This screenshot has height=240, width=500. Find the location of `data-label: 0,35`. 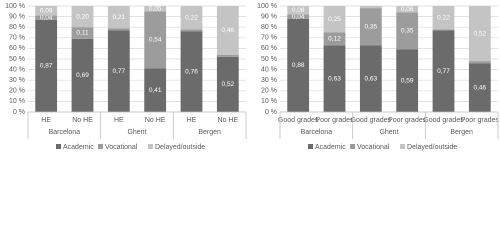

data-label: 0,35 is located at coordinates (371, 26).